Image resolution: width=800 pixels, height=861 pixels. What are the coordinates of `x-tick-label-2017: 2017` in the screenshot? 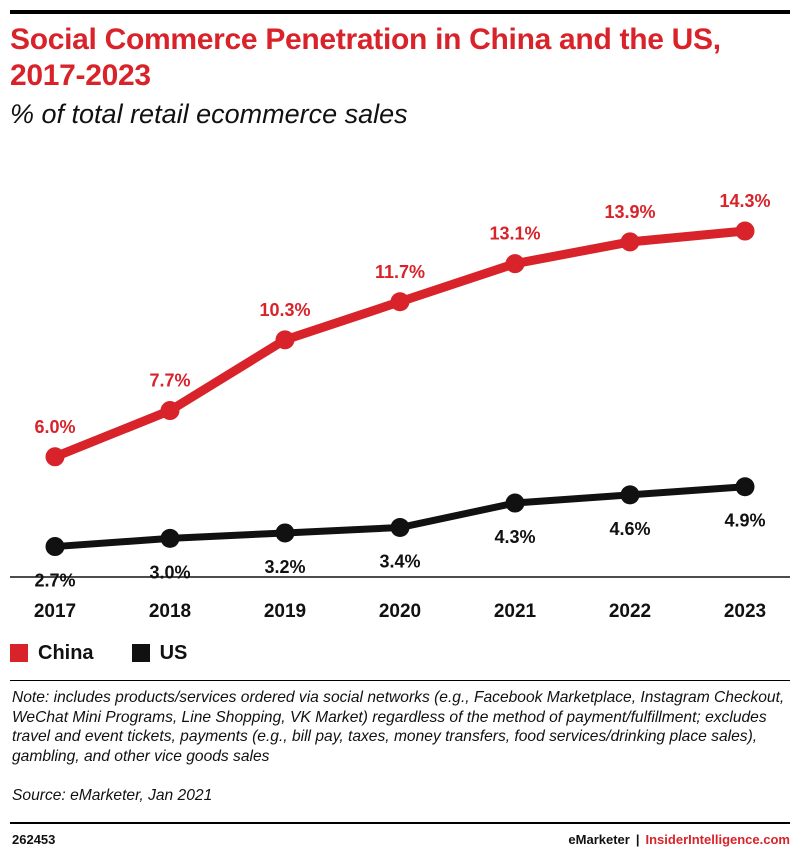 It's located at (55, 611).